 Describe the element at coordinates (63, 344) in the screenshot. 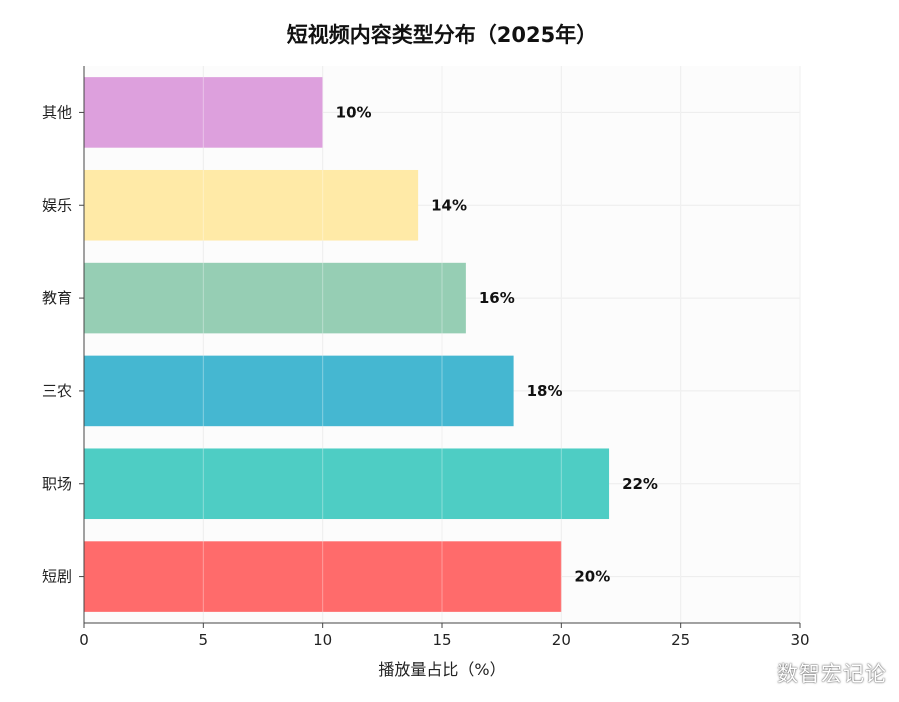

I see `y-ticks: 短剧 职场 三农 教育 娱乐 其他` at that location.